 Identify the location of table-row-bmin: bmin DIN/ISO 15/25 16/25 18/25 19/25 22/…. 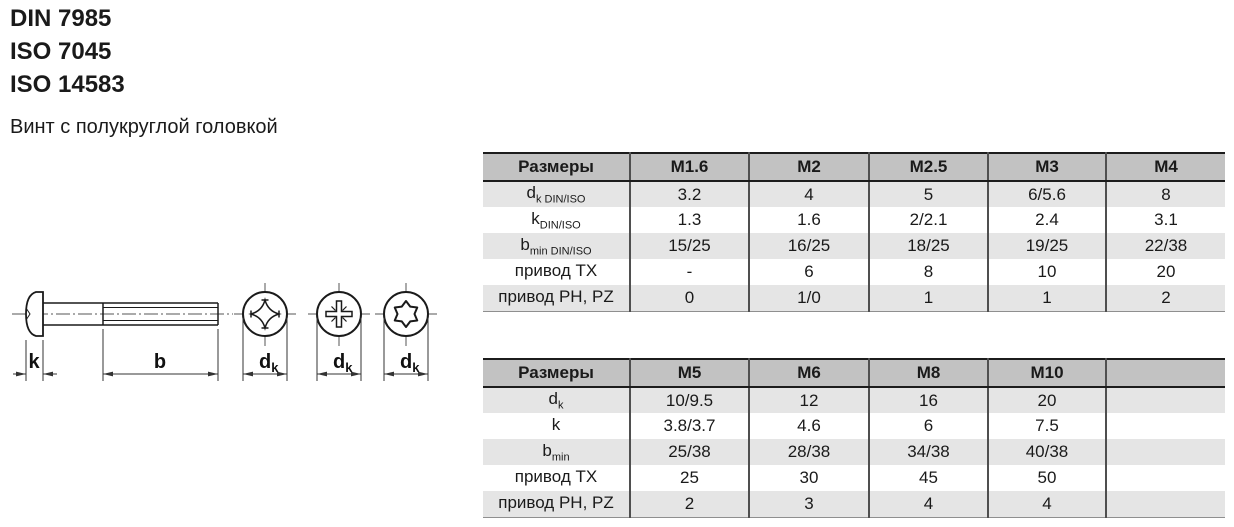
(854, 246).